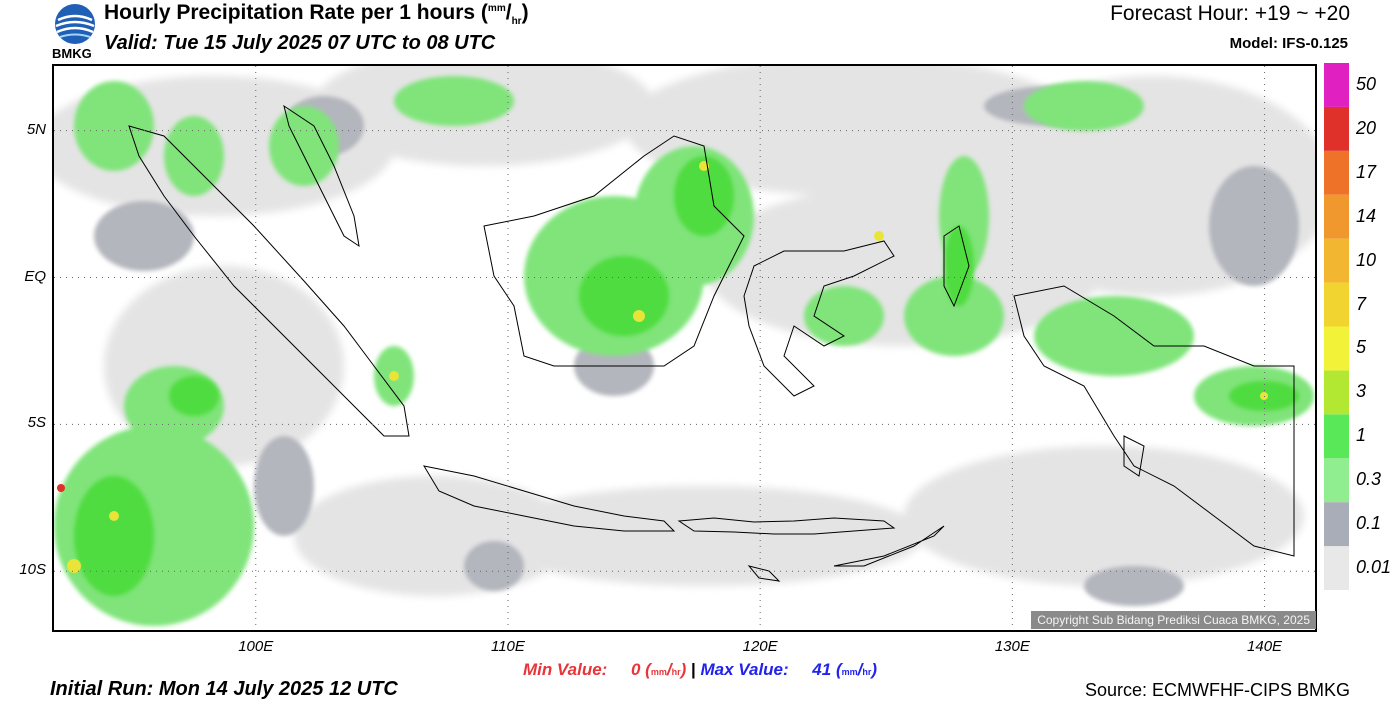 The image size is (1400, 709). Describe the element at coordinates (290, 12) in the screenshot. I see `title-text: Hourly Precipitation Rate per 1 hours` at that location.